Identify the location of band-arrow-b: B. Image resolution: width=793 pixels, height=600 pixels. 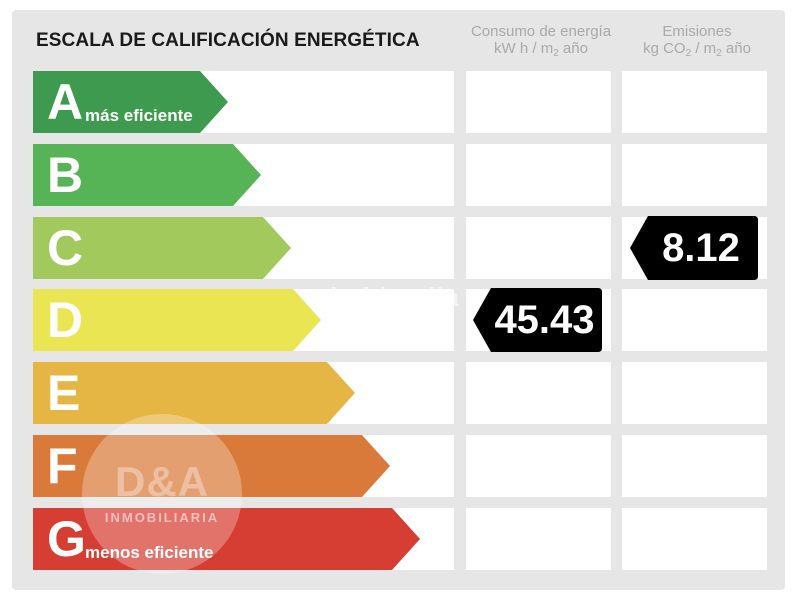
(147, 175).